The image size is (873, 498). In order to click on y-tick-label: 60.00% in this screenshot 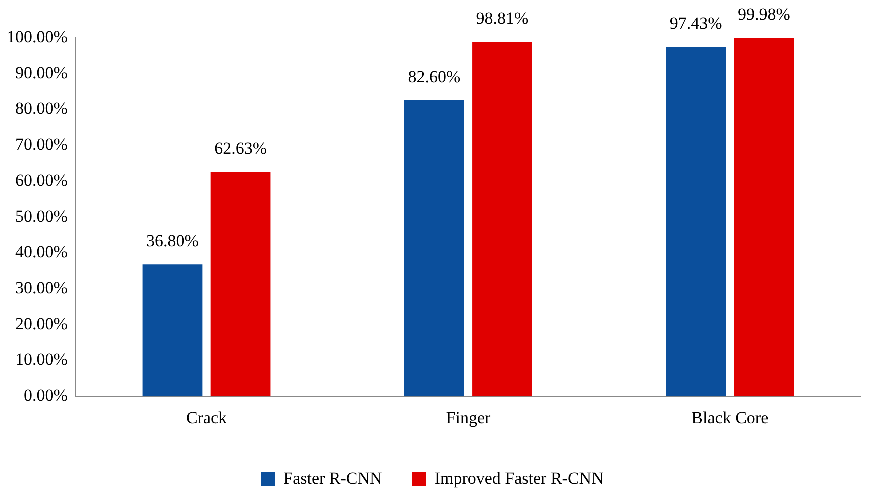, I will do `click(41, 180)`.